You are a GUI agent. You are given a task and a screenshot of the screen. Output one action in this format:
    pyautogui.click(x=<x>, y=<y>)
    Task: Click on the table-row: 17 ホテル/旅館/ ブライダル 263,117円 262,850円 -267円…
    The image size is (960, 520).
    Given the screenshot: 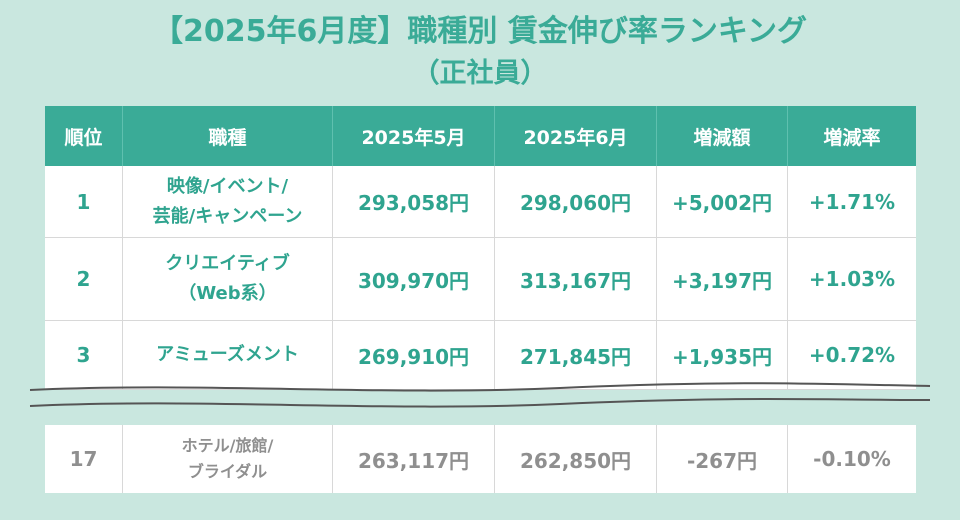 What is the action you would take?
    pyautogui.click(x=480, y=459)
    